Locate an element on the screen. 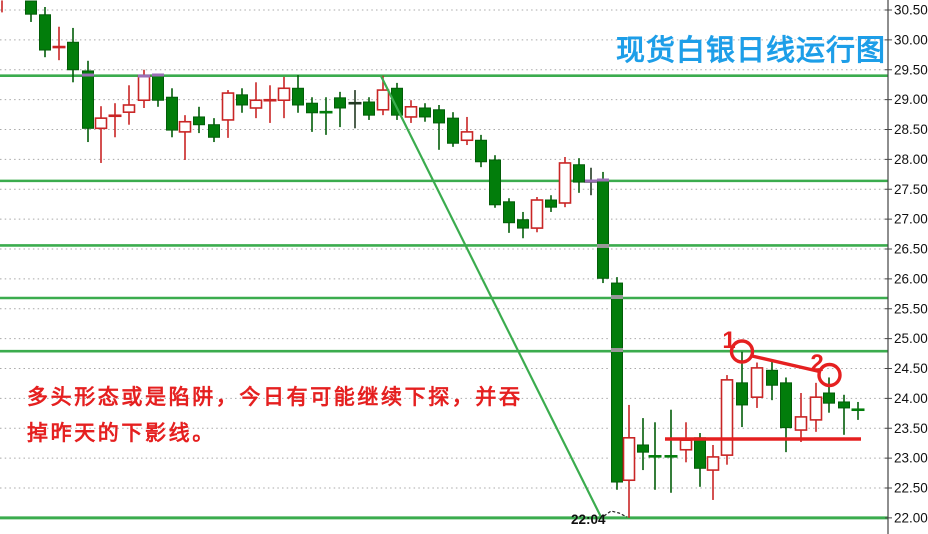 This screenshot has width=928, height=534. y-axis-label: 29.50 is located at coordinates (911, 69).